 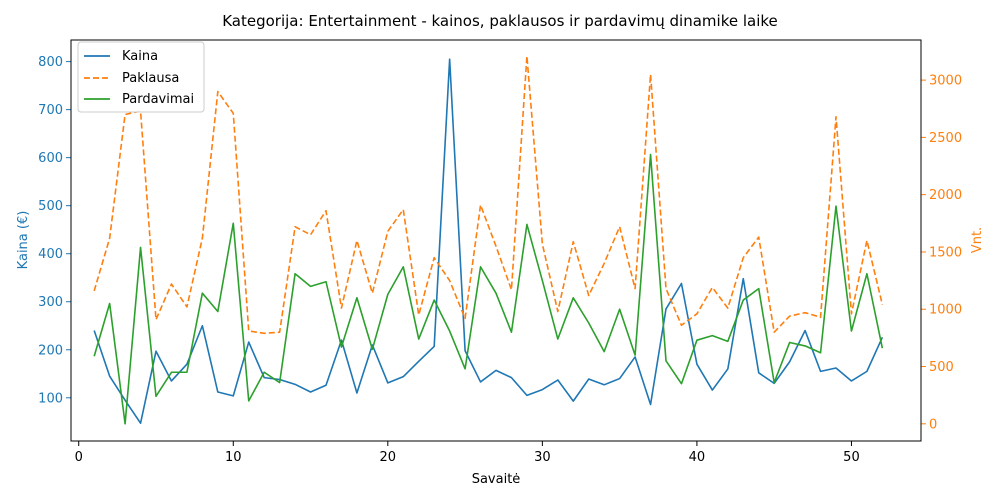 What do you see at coordinates (50, 158) in the screenshot?
I see `y-left-tick-label: 600` at bounding box center [50, 158].